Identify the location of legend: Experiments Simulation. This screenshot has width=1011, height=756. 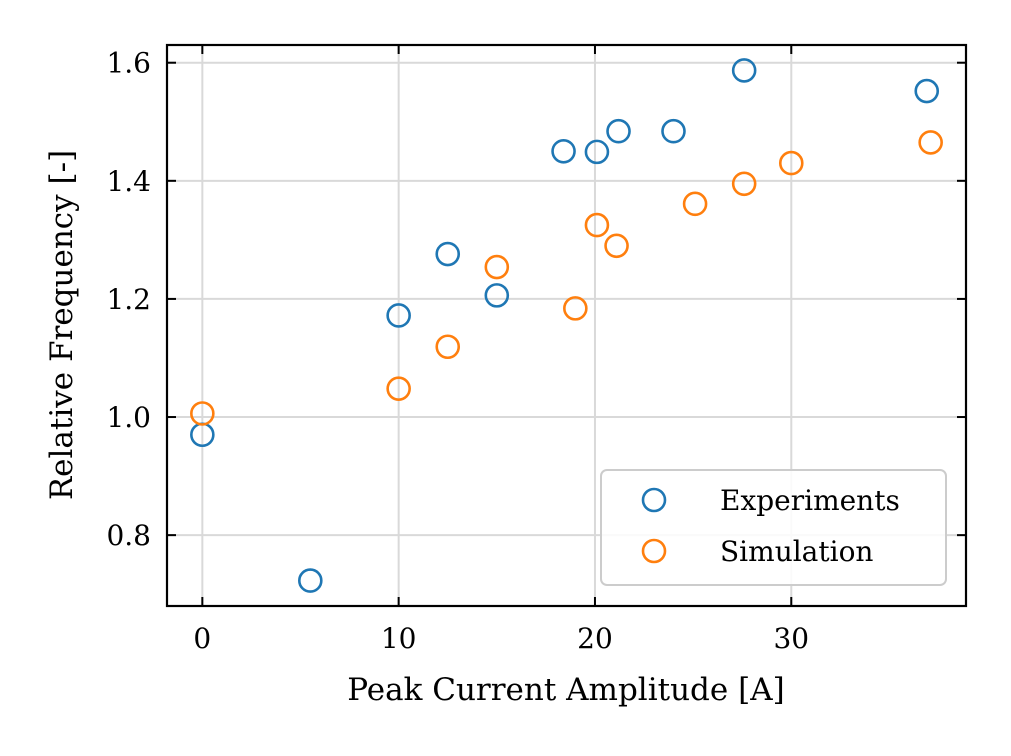
(773, 527).